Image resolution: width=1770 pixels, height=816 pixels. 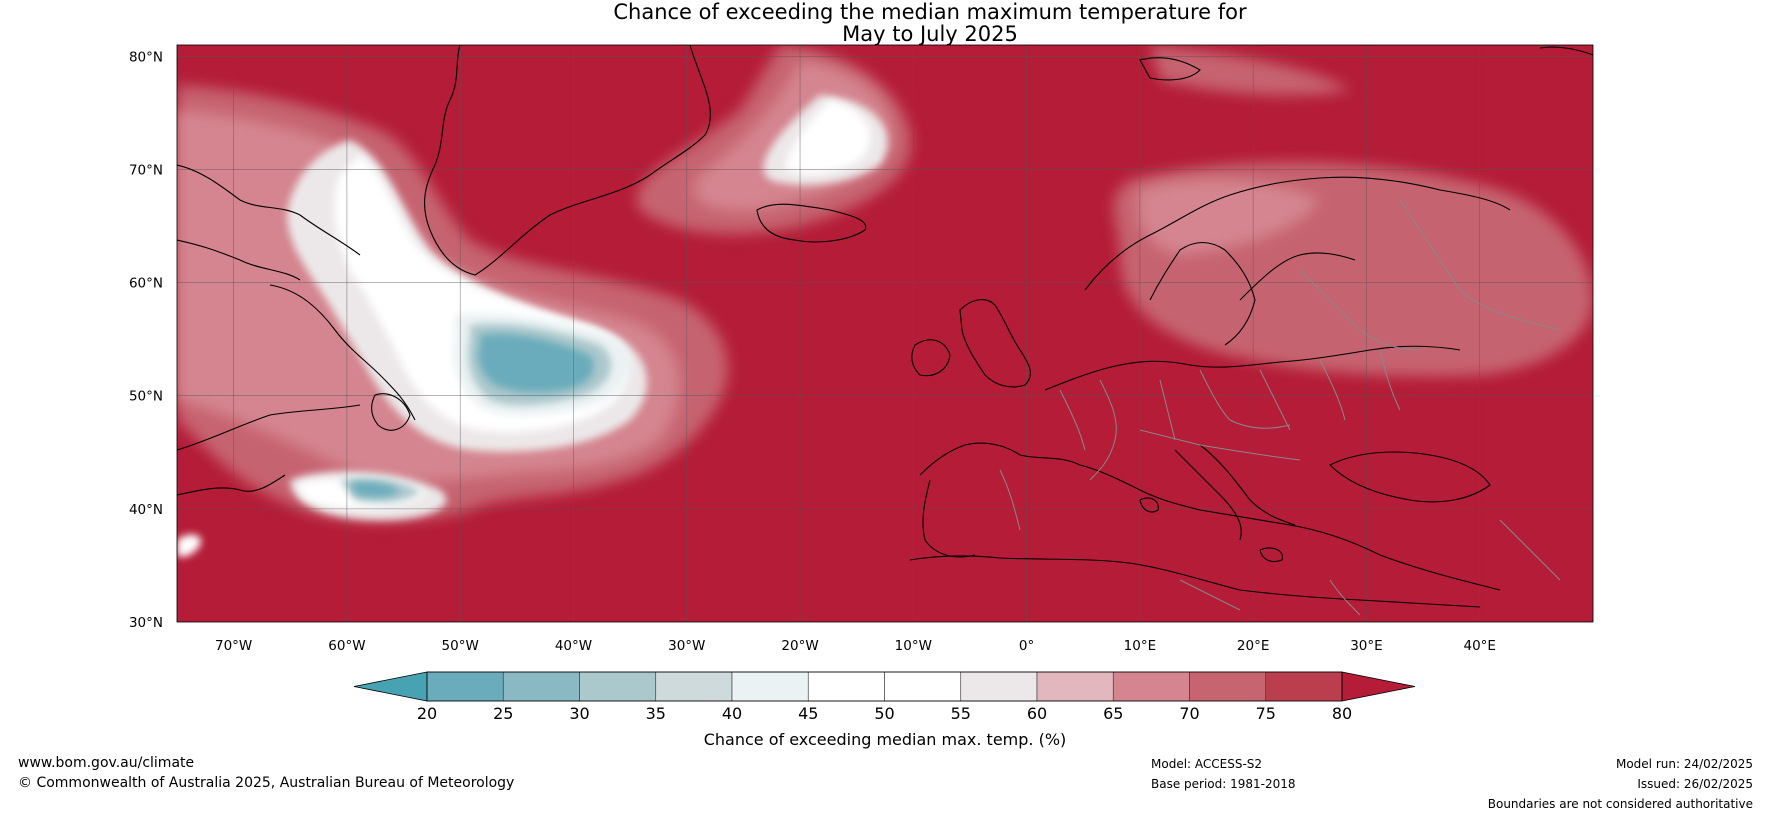 I want to click on latitude-tick-label: 70°N, so click(x=146, y=170).